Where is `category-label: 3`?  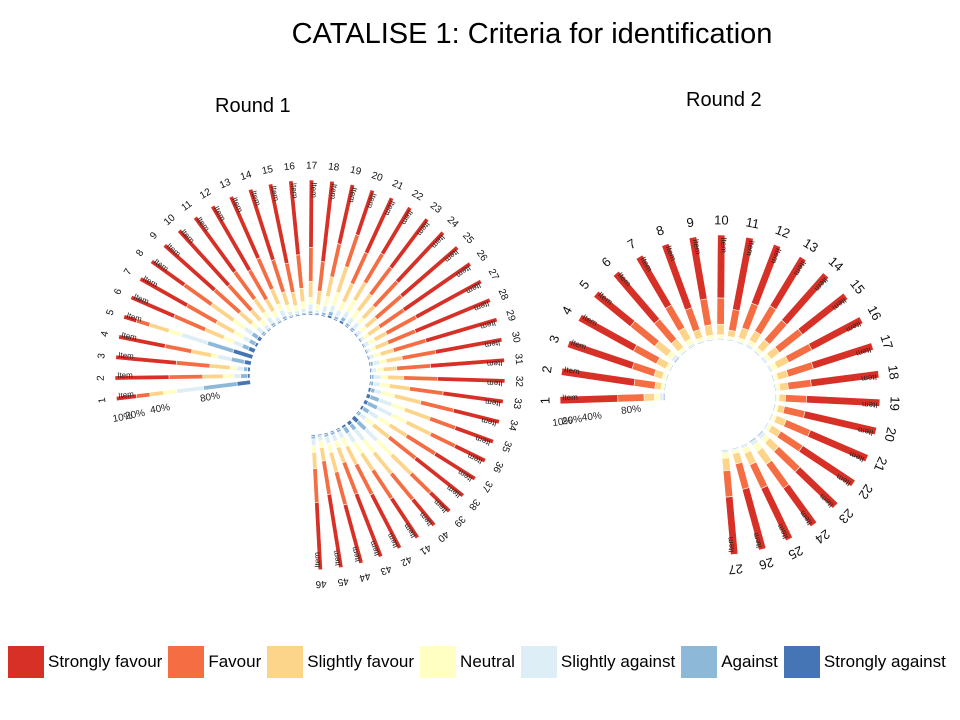 category-label: 3 is located at coordinates (554, 339).